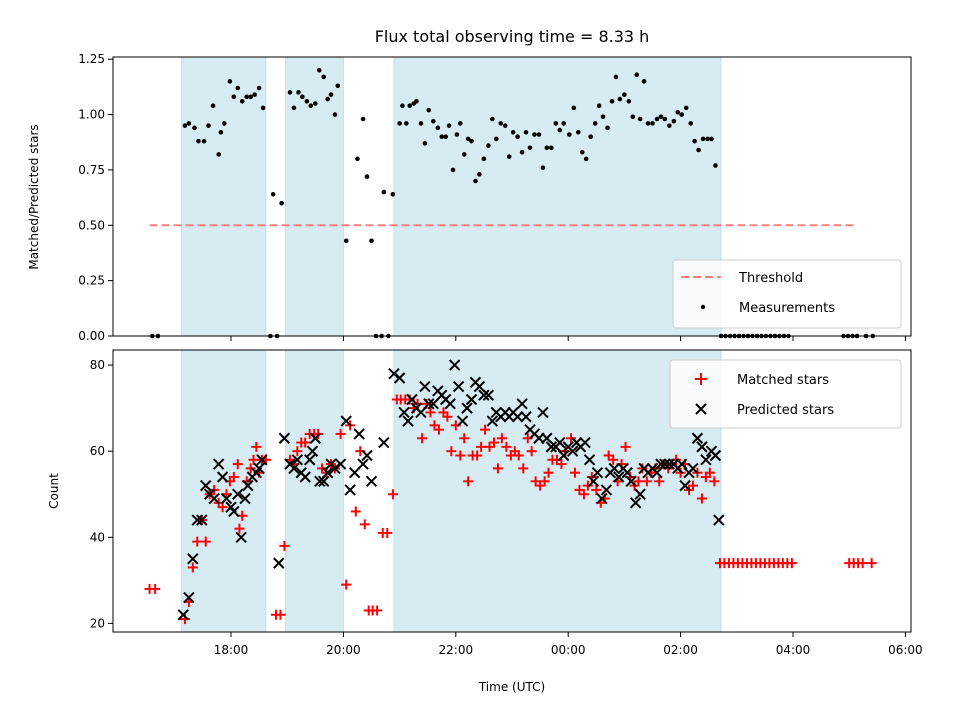  Describe the element at coordinates (97, 365) in the screenshot. I see `count-y-tick-label: 80` at that location.